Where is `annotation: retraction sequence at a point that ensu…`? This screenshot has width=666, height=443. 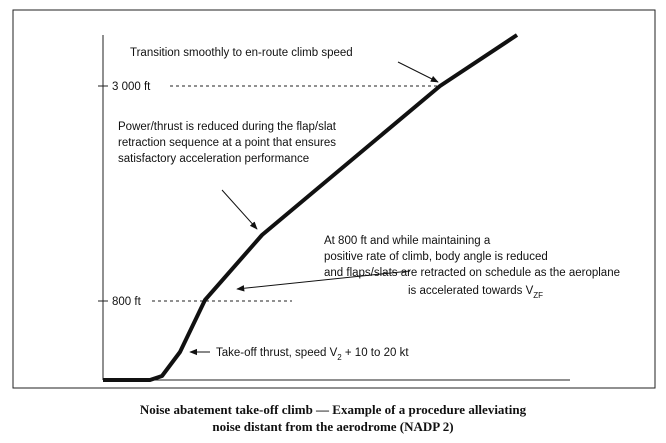
annotation: retraction sequence at a point that ensu… is located at coordinates (227, 143).